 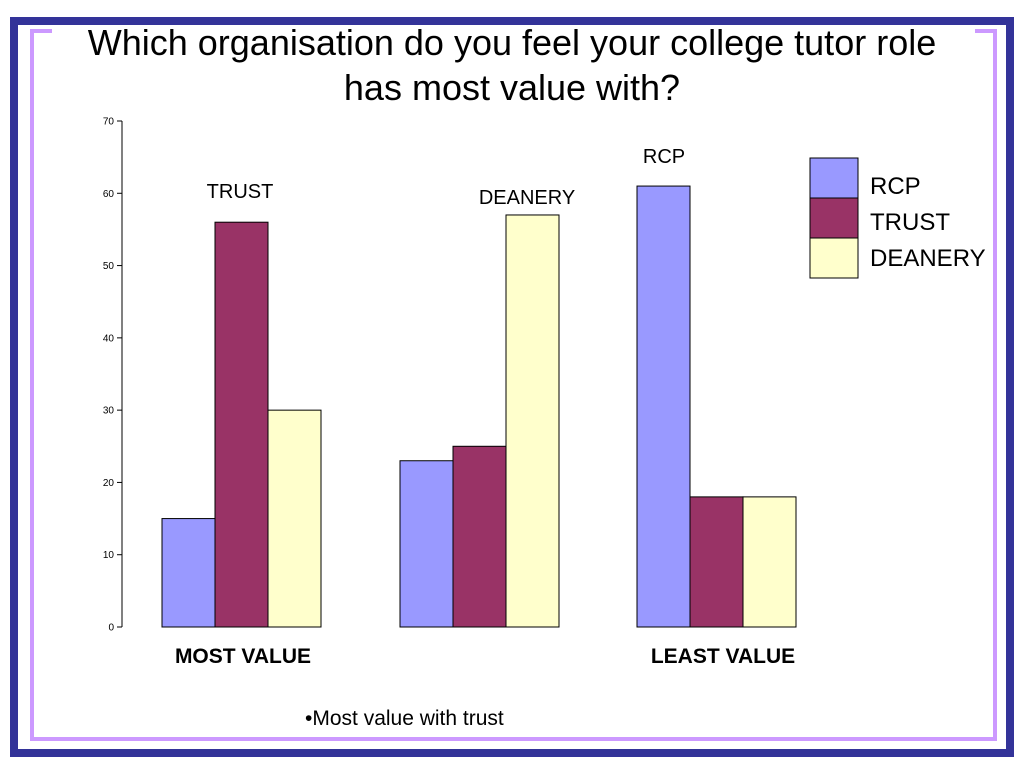 What do you see at coordinates (834, 218) in the screenshot?
I see `legend-swatch-trust` at bounding box center [834, 218].